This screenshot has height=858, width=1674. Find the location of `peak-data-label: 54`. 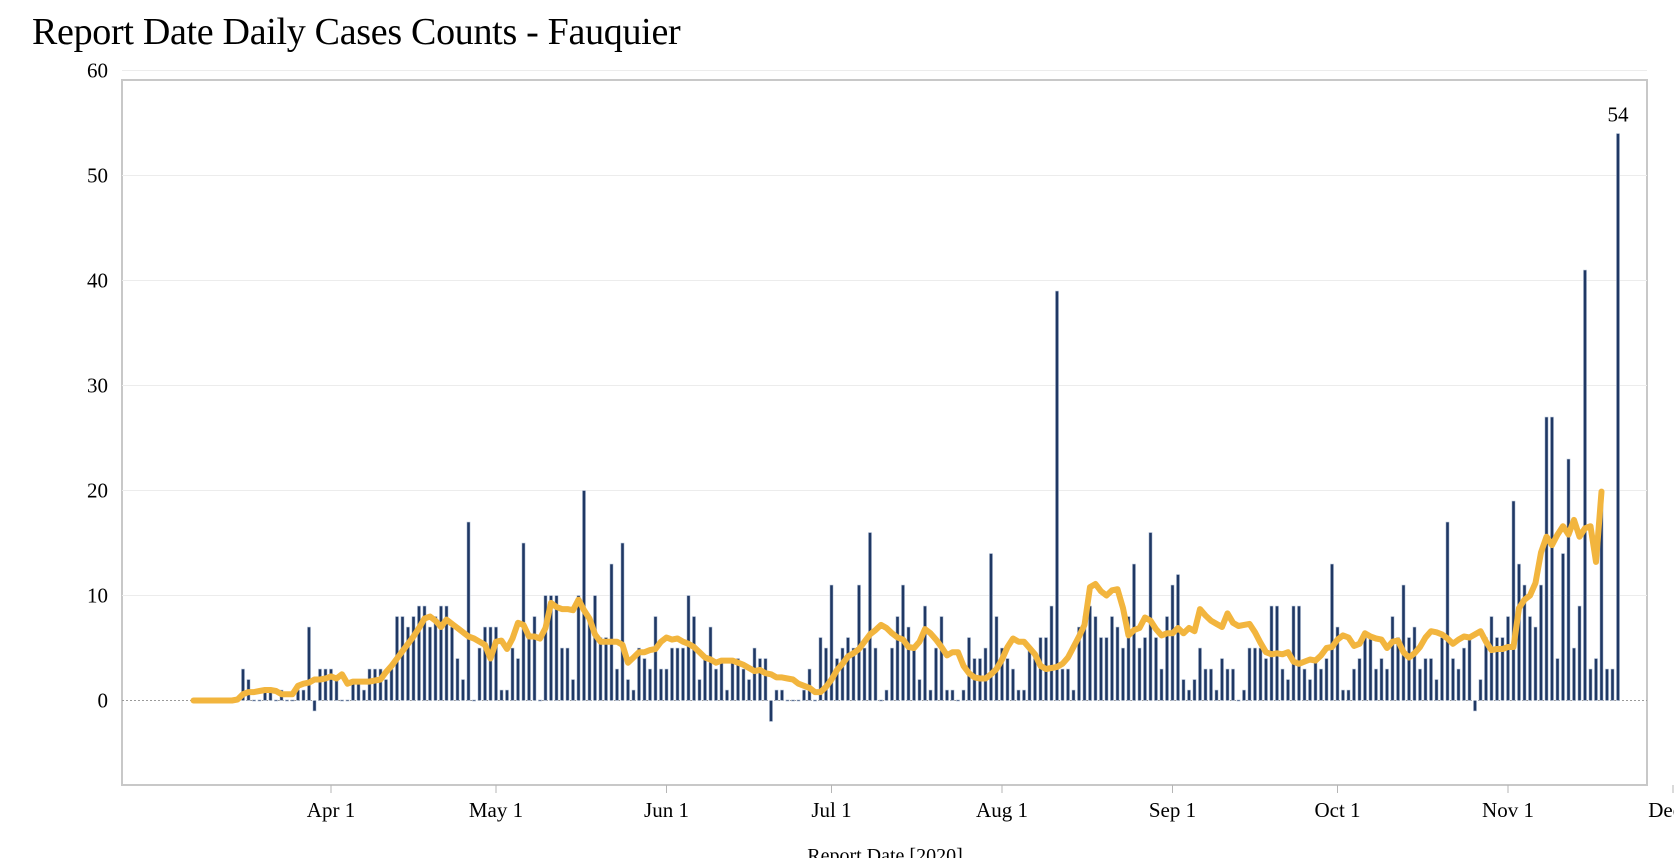

peak-data-label: 54 is located at coordinates (1619, 115).